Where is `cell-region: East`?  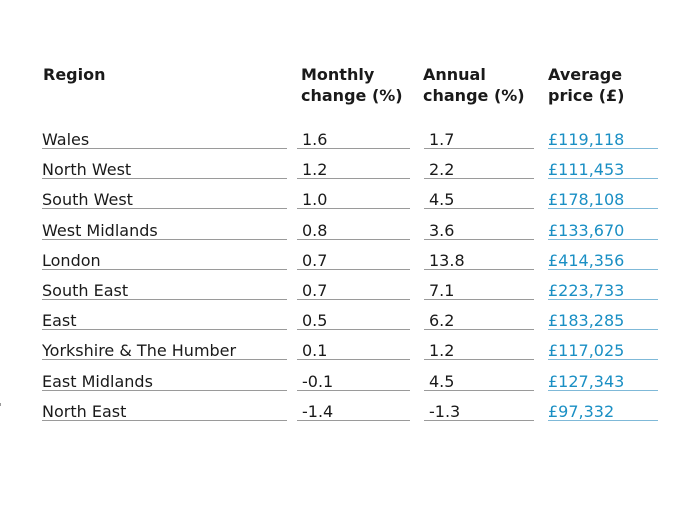
cell-region: East is located at coordinates (59, 320).